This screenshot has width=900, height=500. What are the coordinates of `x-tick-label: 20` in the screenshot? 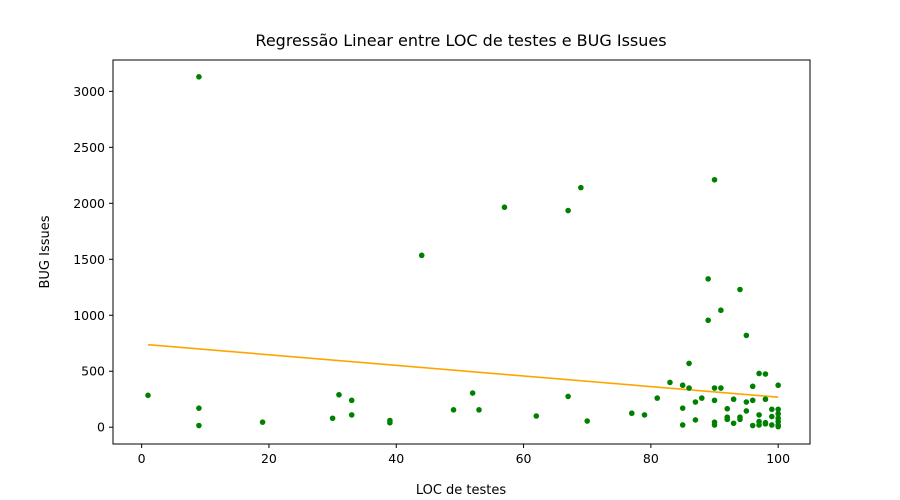 It's located at (269, 458).